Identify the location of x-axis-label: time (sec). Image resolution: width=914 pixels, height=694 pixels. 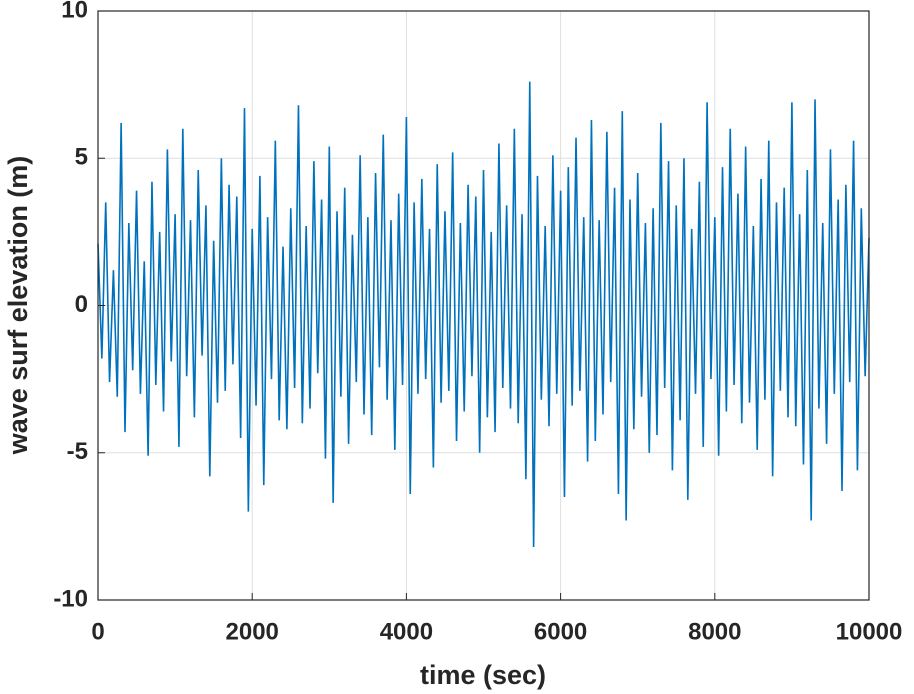
(483, 675).